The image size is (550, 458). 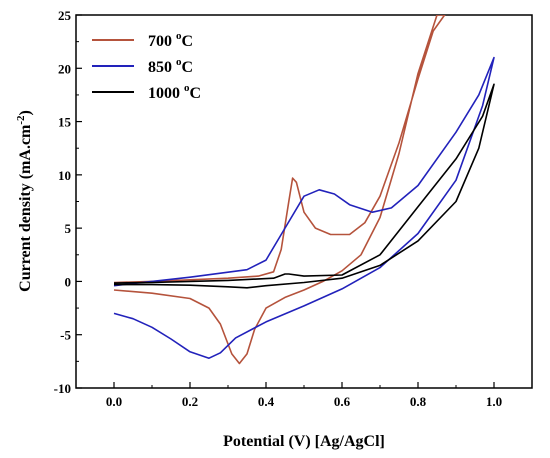 I want to click on y-axis-title-end: ), so click(x=25, y=112).